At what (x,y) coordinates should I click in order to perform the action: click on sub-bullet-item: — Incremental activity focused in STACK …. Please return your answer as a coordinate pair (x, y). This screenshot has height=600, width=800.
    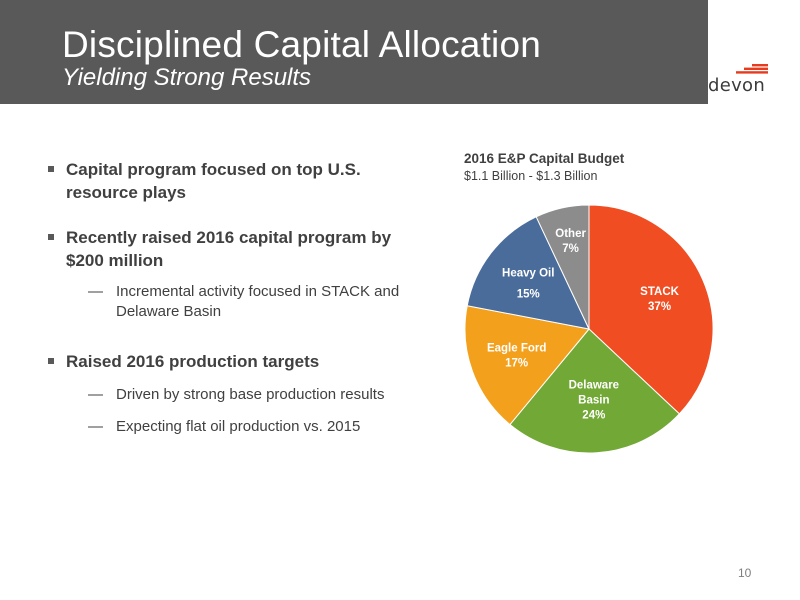
    Looking at the image, I should click on (234, 302).